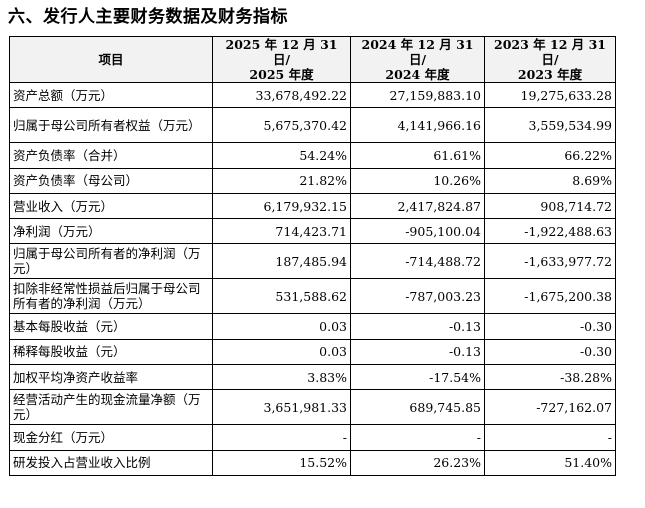  Describe the element at coordinates (417, 74) in the screenshot. I see `header-2024-line2: 2024 年度` at that location.